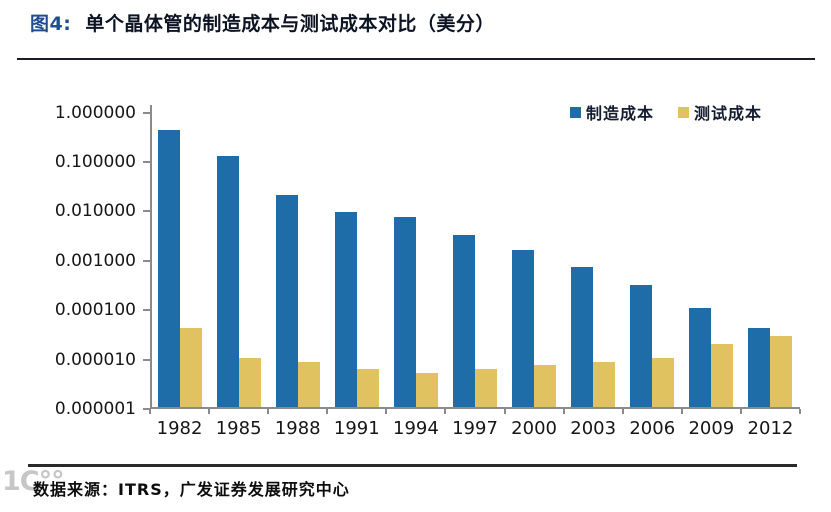 The image size is (831, 512). I want to click on figure-number: 图4:, so click(51, 24).